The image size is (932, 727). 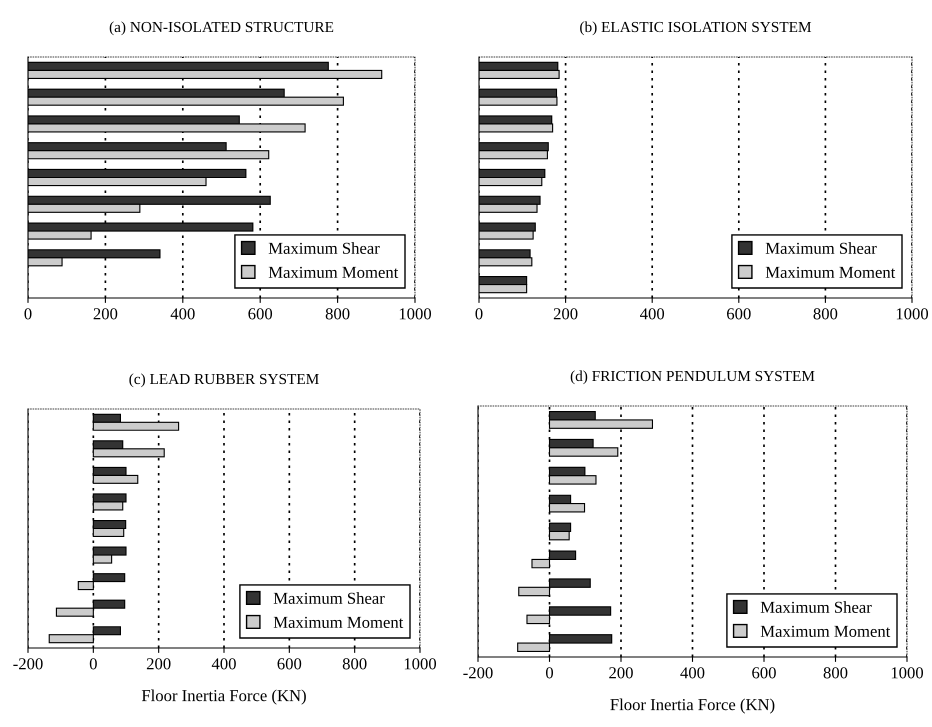 I want to click on chart-title: (c) LEAD RUBBER SYSTEM, so click(x=224, y=380).